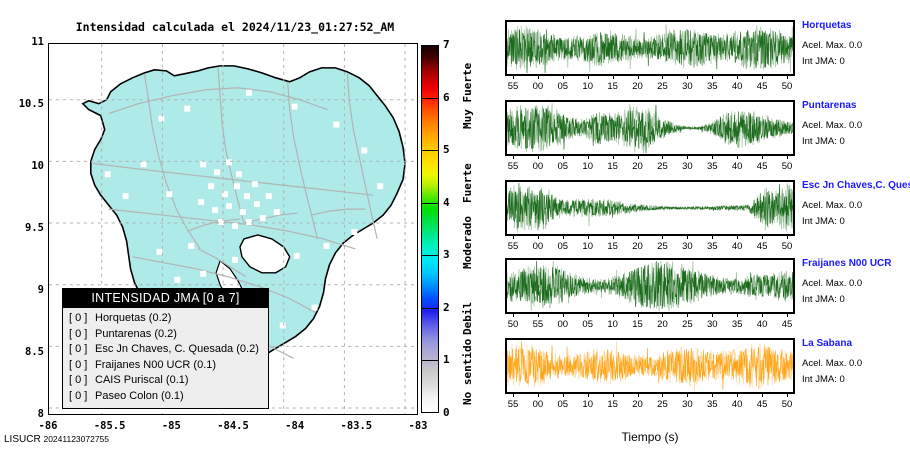  I want to click on seismogram-trace-primary, so click(650, 205).